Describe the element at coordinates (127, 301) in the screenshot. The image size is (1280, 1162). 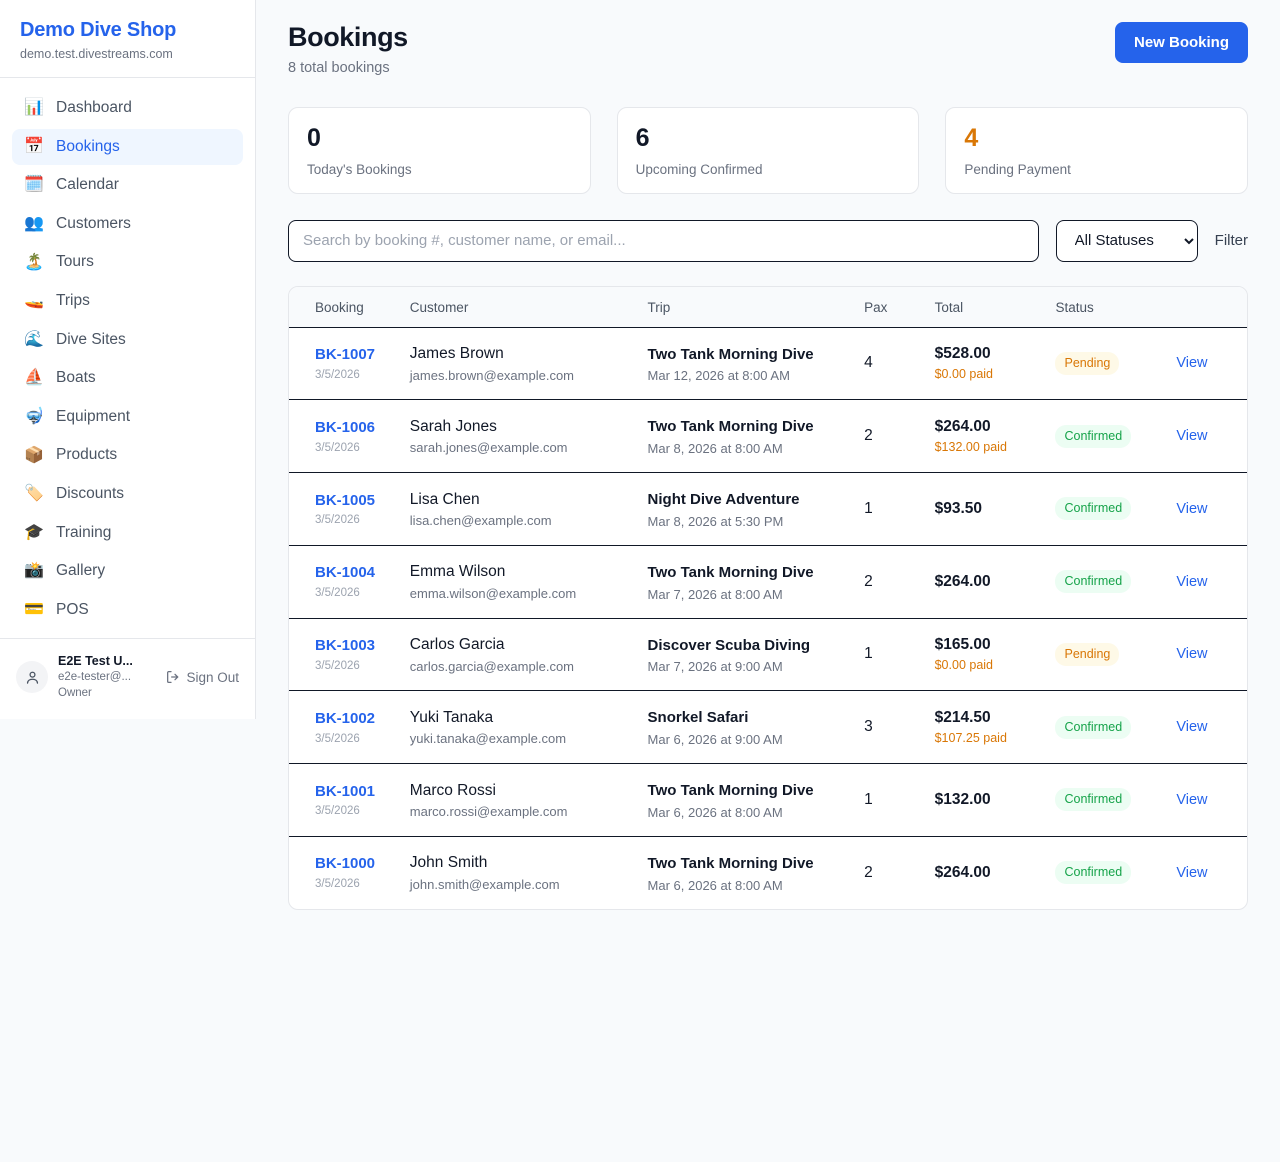
I see `sidebar-item-trips: 🚤 Trips` at that location.